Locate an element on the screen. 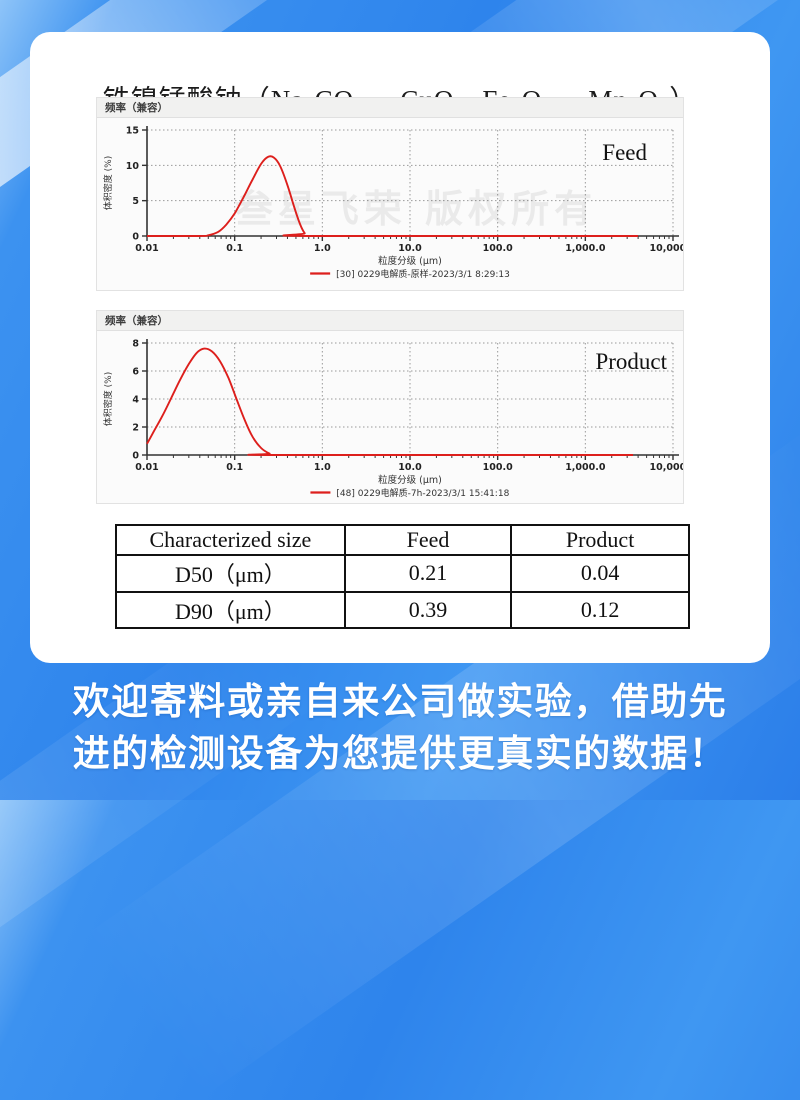 Image resolution: width=800 pixels, height=1100 pixels. svg-text: 10 is located at coordinates (133, 166).